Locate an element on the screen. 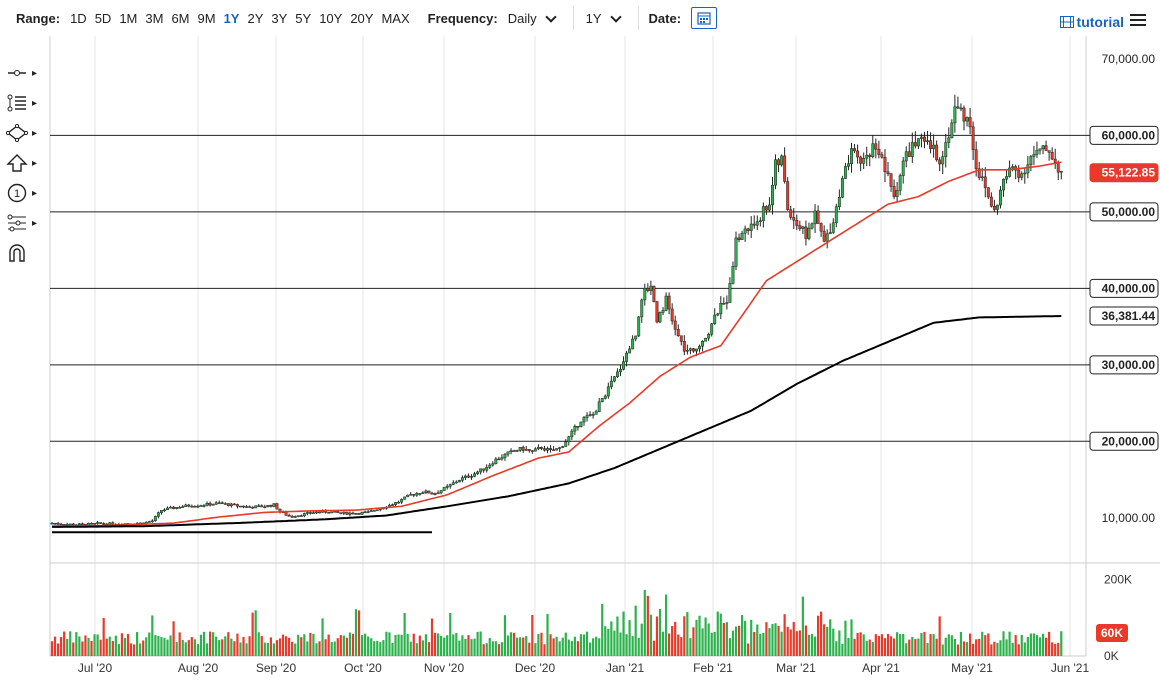 Image resolution: width=1160 pixels, height=693 pixels. range-20y: 20Y is located at coordinates (362, 18).